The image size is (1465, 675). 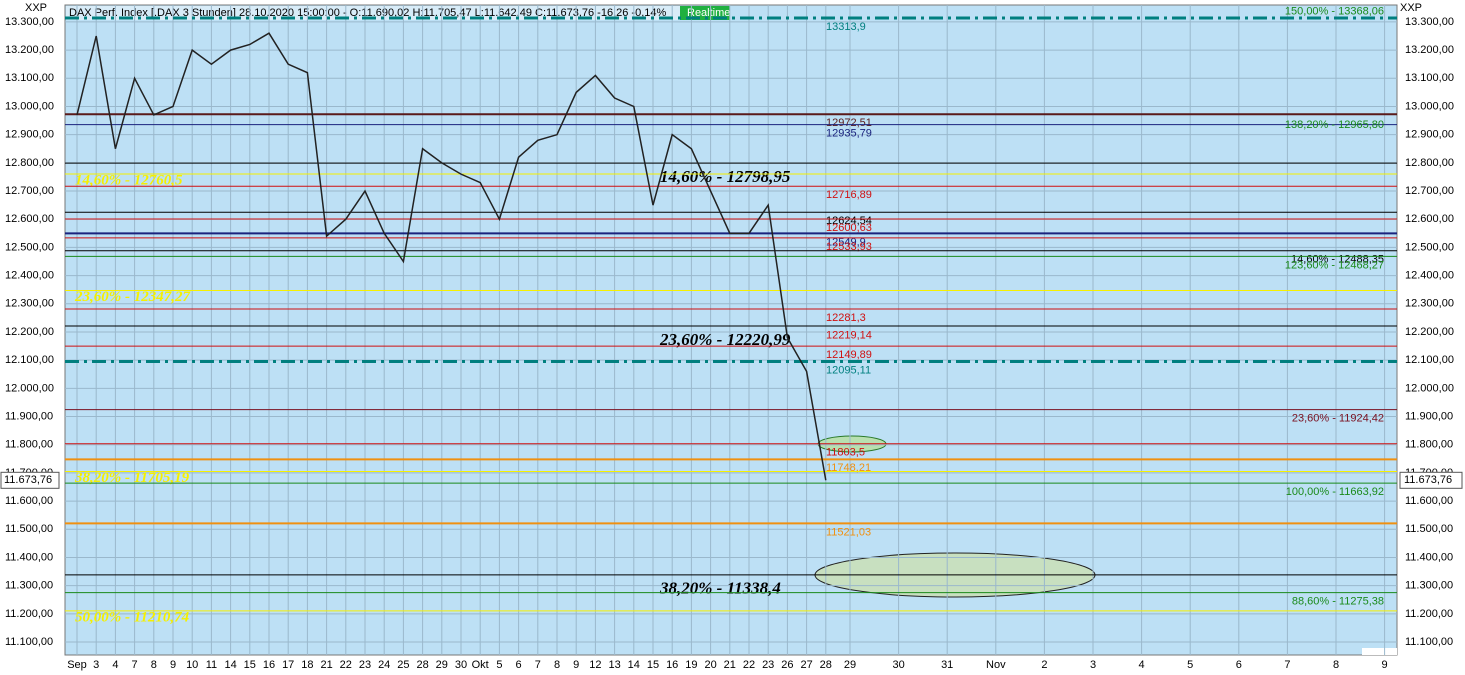 What do you see at coordinates (1334, 265) in the screenshot?
I see `level-label: 123,60% - 12468,27` at bounding box center [1334, 265].